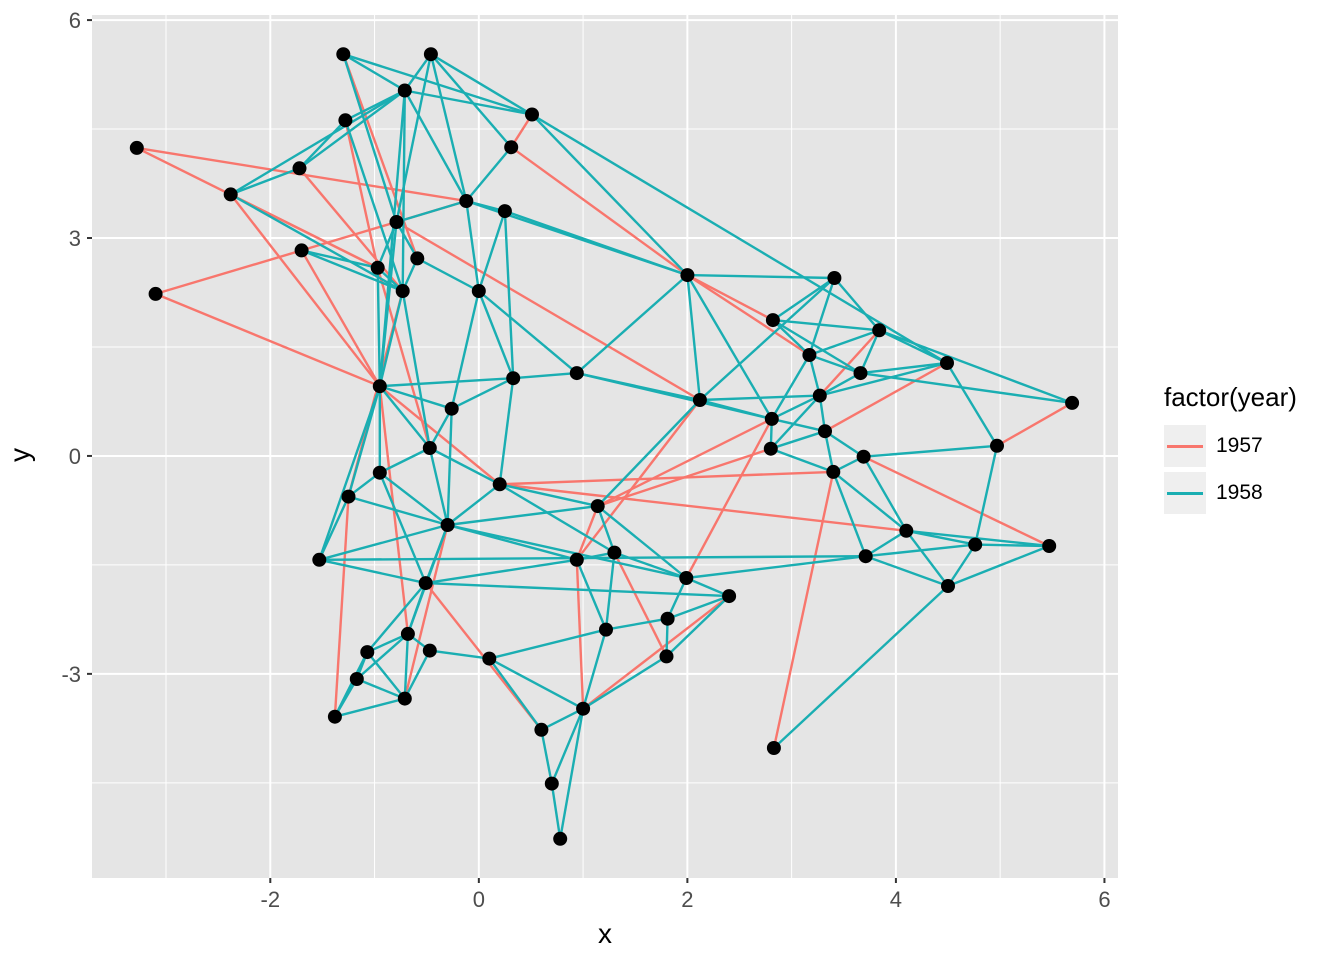 The image size is (1344, 960). What do you see at coordinates (75, 456) in the screenshot?
I see `y-tick-label: 0` at bounding box center [75, 456].